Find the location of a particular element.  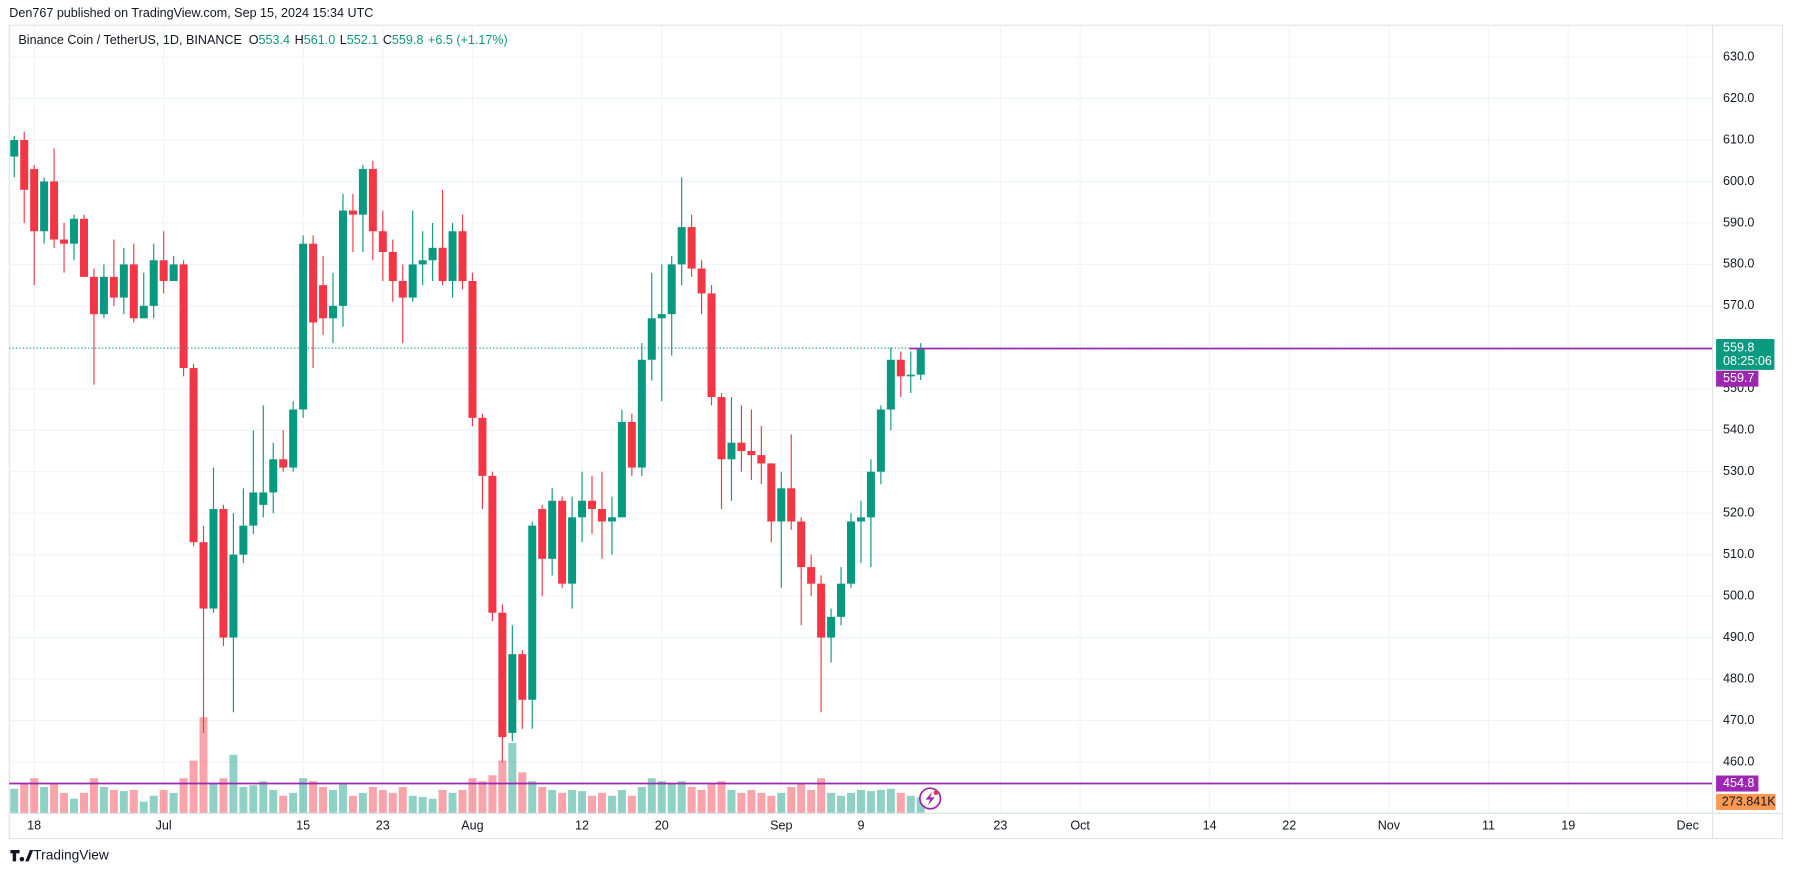

hline-label: 454.8 is located at coordinates (1738, 783).